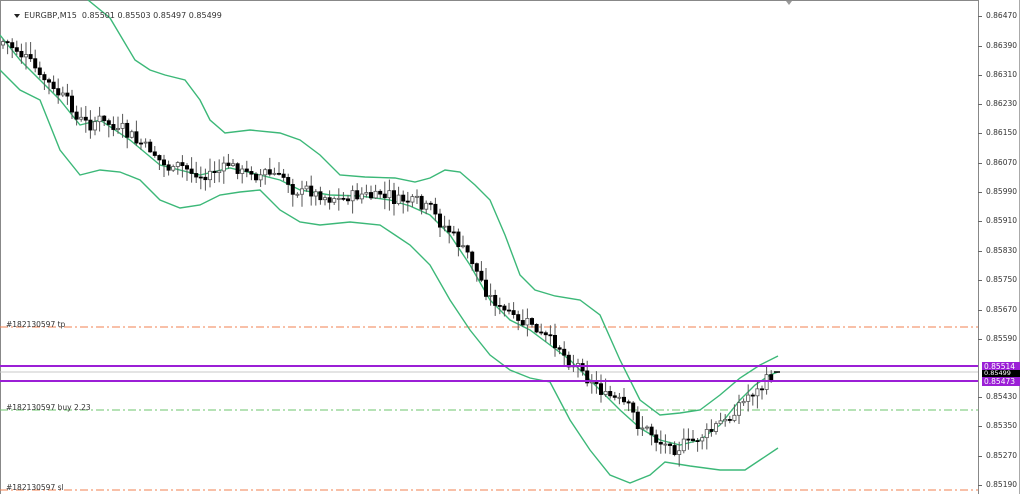 This screenshot has width=1024, height=494. I want to click on chart-shift-marker-icon, so click(789, 3).